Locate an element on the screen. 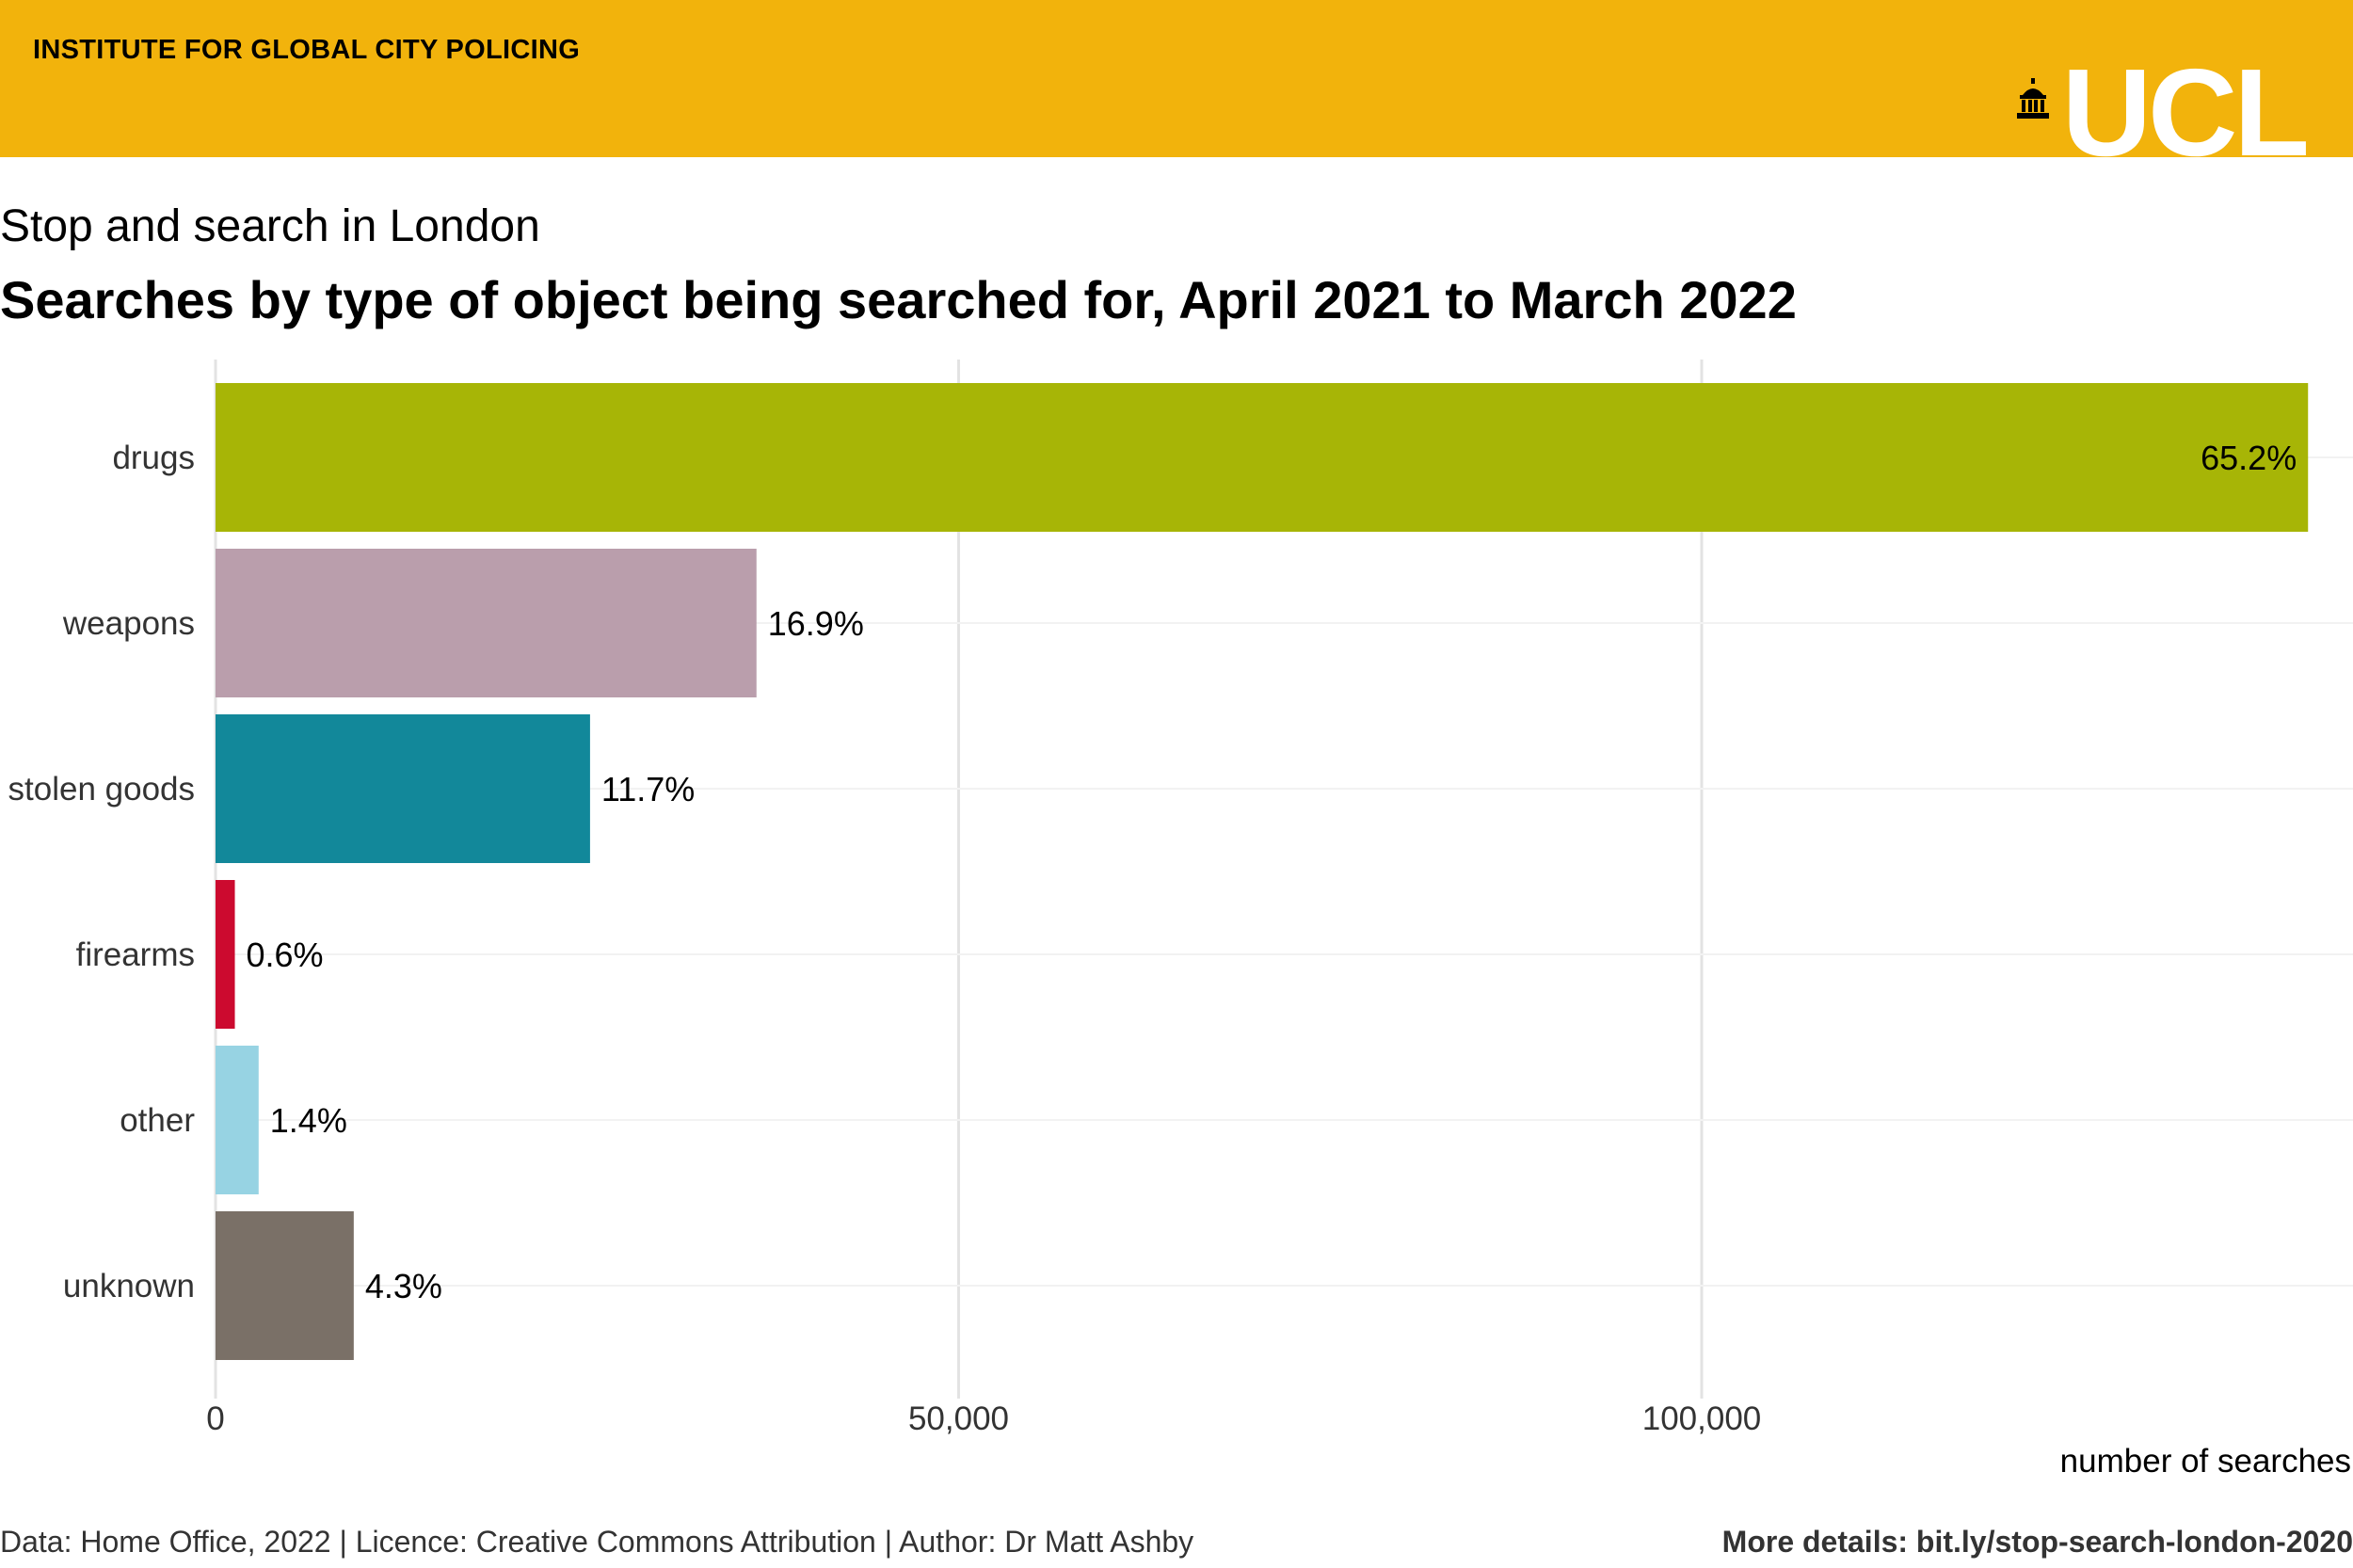 The width and height of the screenshot is (2353, 1568). bar-other is located at coordinates (238, 1120).